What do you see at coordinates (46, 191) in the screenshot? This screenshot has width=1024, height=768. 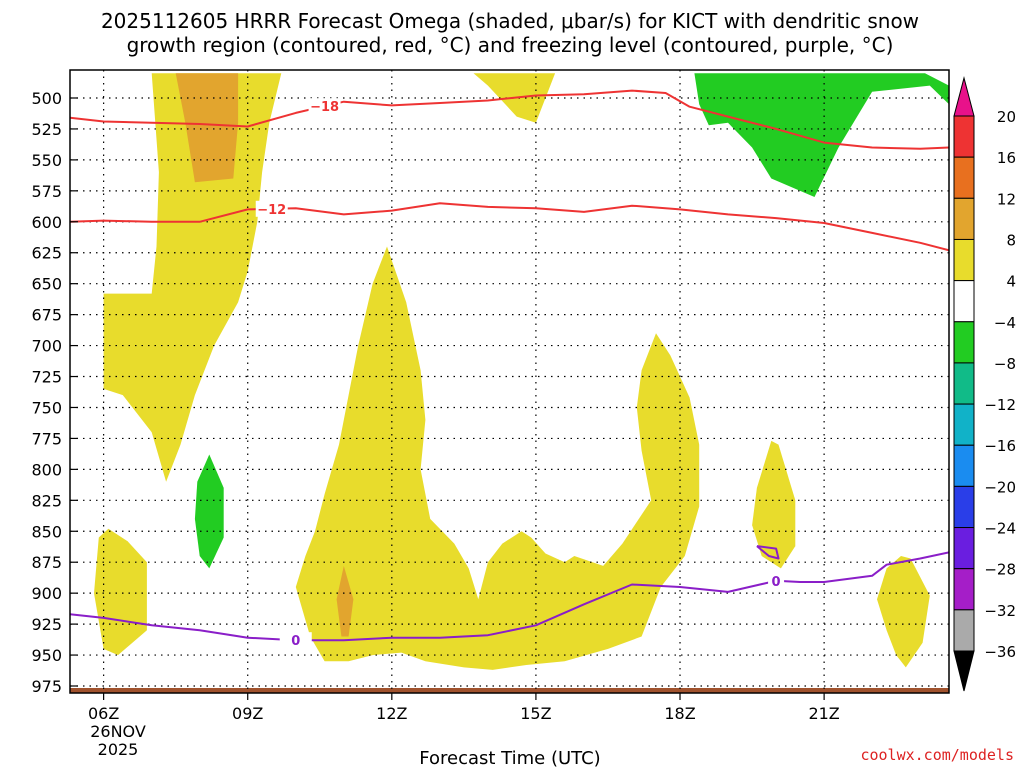 I see `y-tick-label-575: 575` at bounding box center [46, 191].